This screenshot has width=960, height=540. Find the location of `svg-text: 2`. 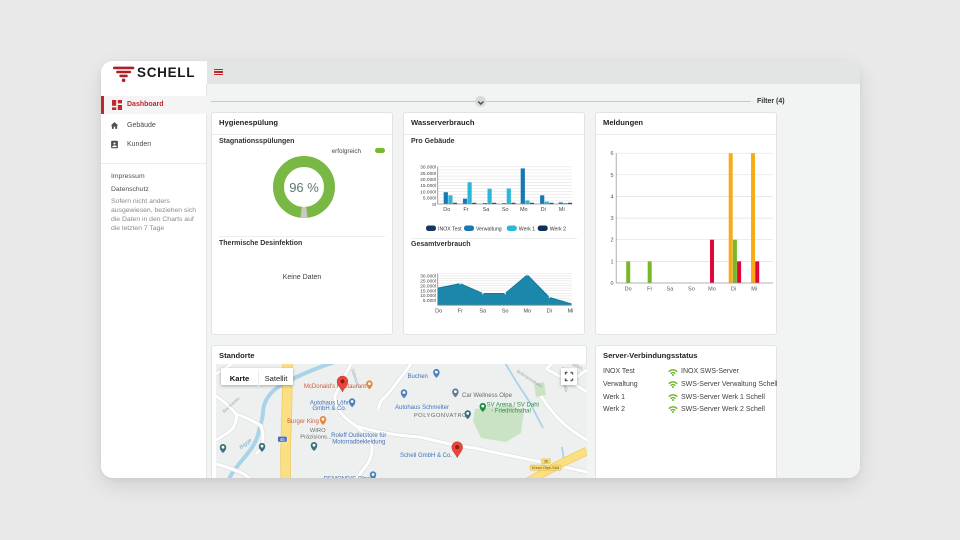

svg-text: 2 is located at coordinates (611, 241).